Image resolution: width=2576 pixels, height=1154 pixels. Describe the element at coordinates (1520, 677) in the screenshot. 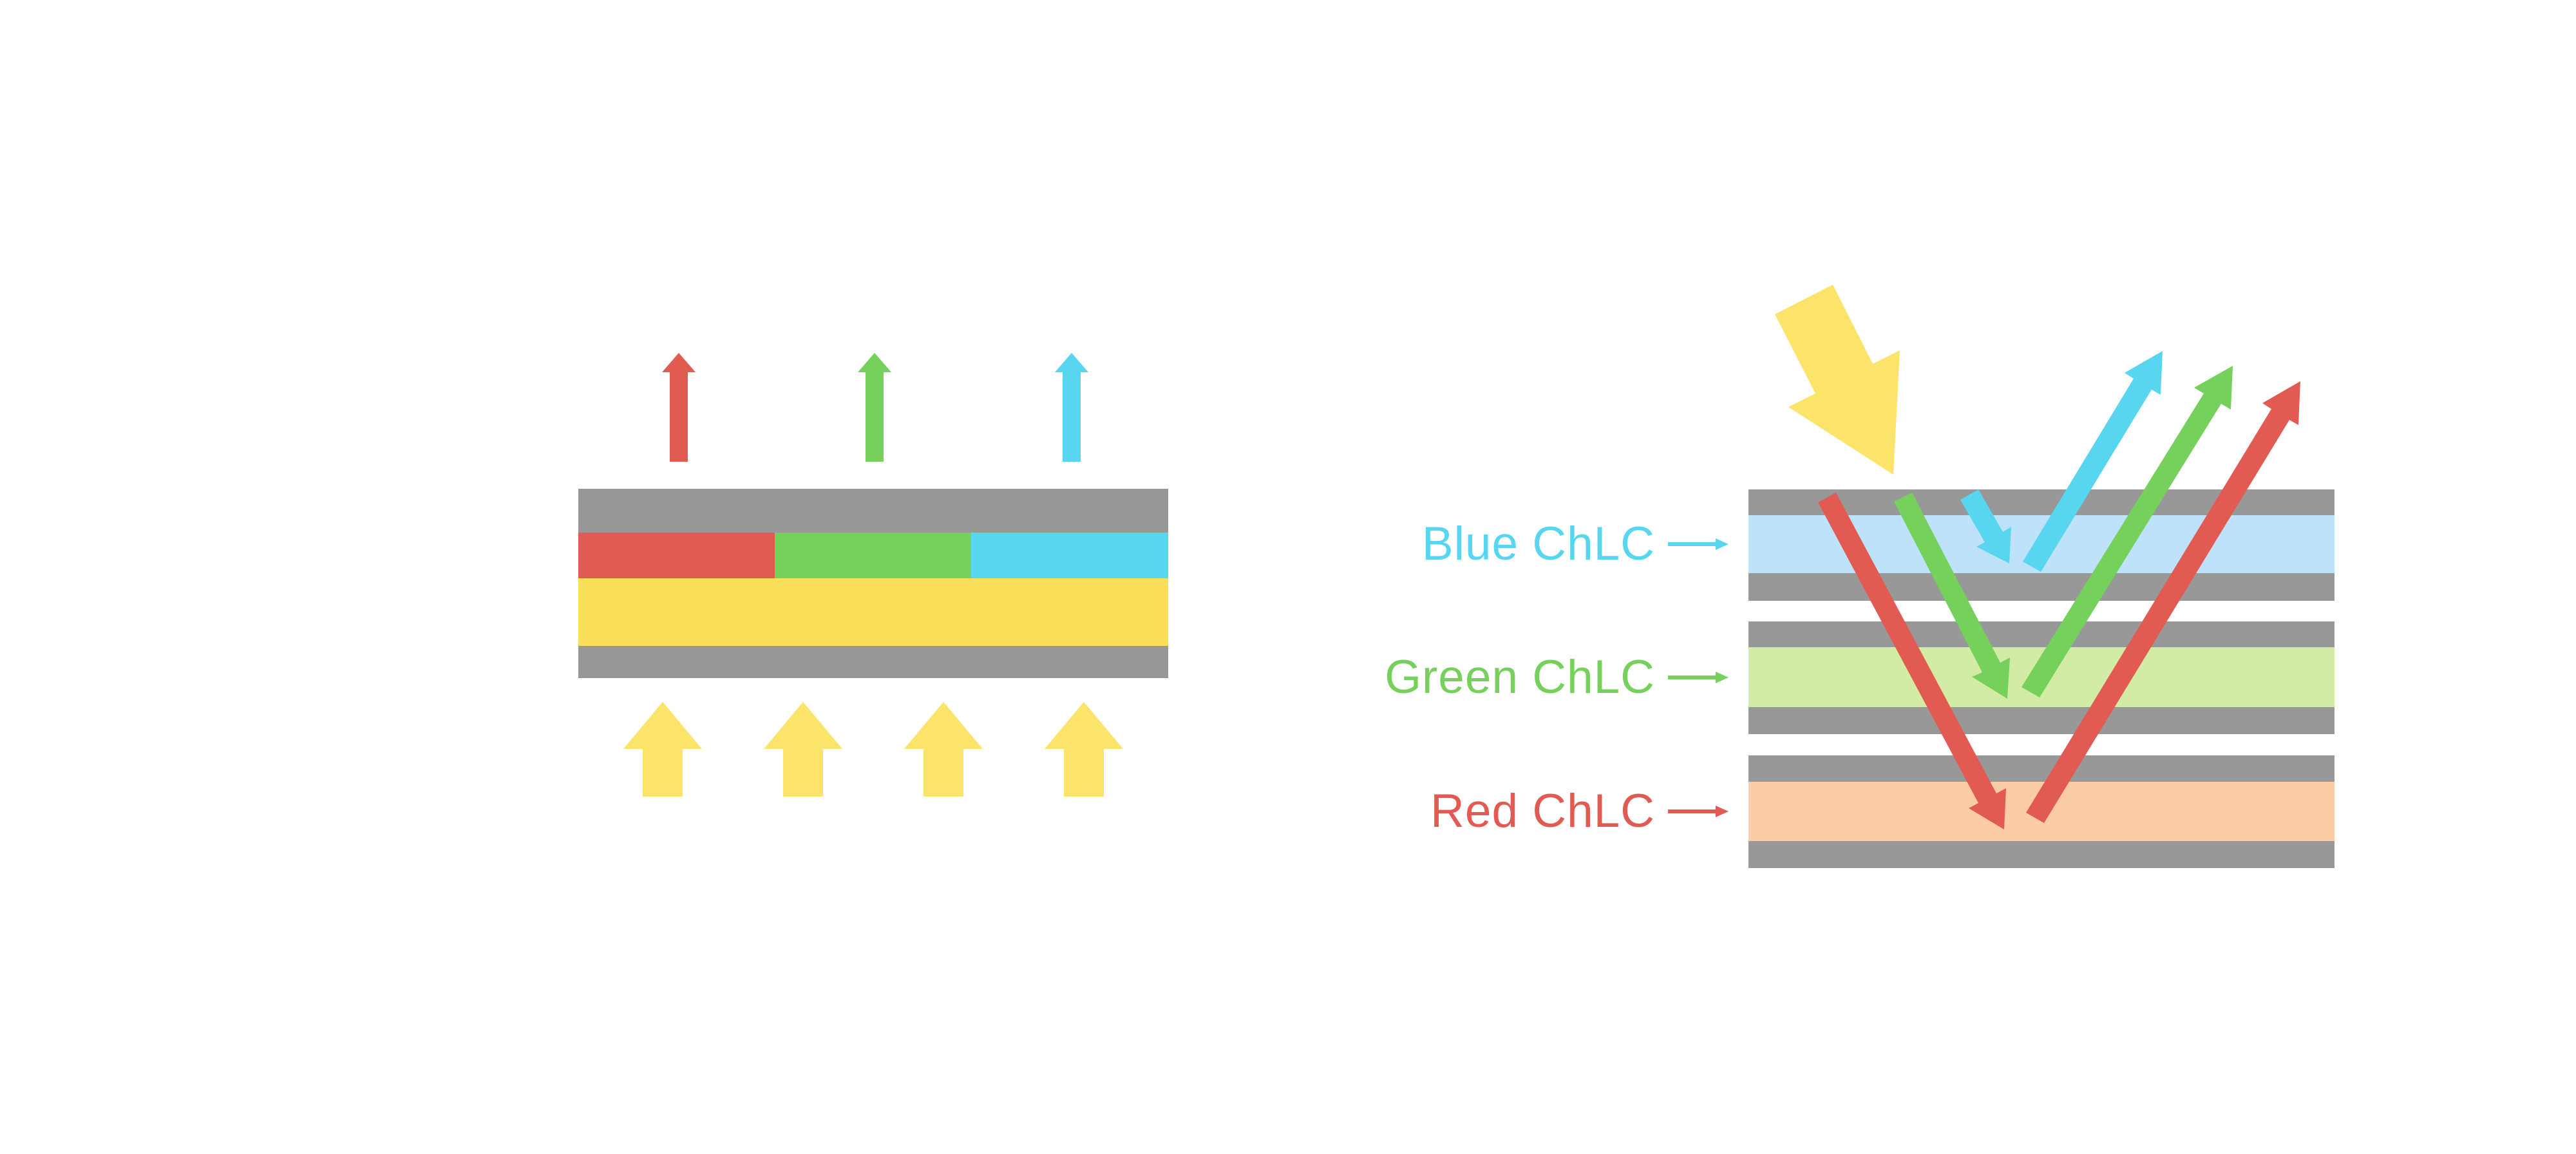

I see `green-chlc-label: Green ChLC` at that location.